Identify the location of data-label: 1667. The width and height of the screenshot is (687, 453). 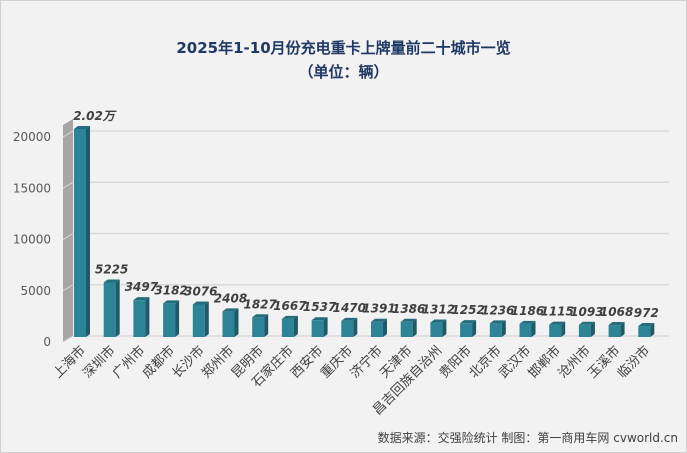
(290, 306).